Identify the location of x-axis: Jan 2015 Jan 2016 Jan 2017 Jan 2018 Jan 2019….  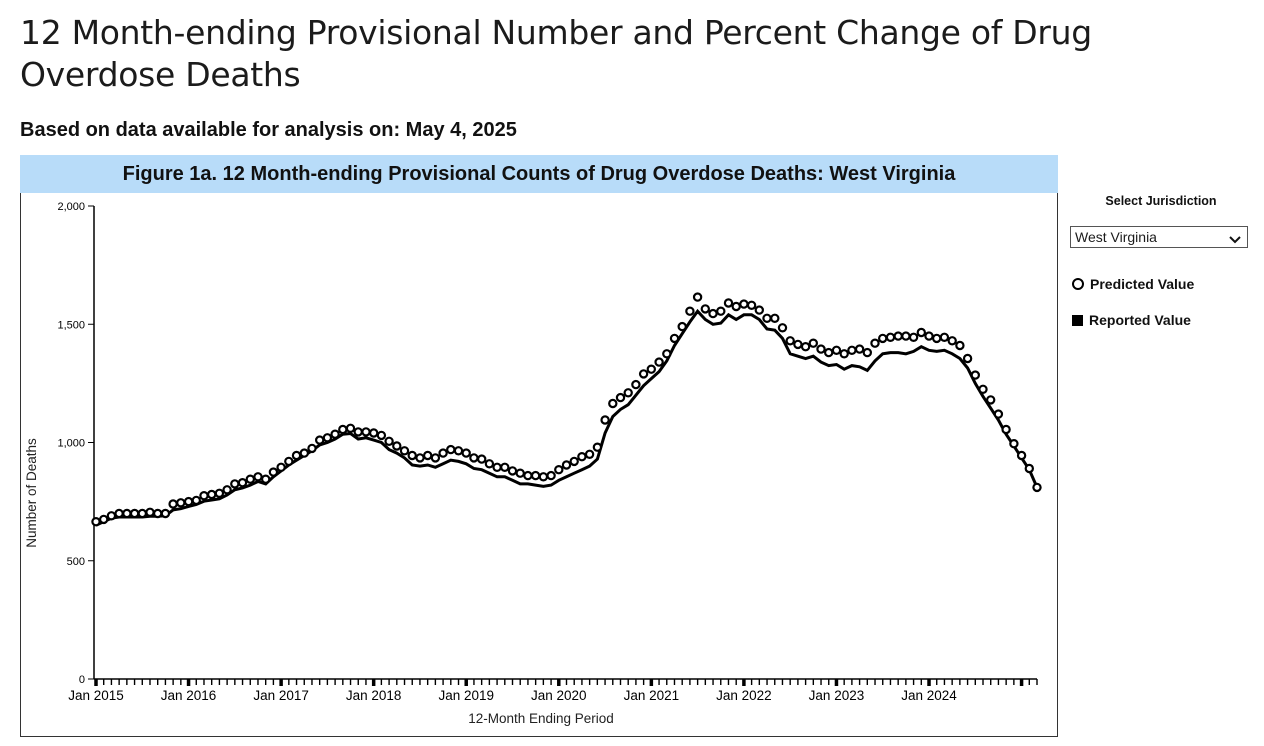
(553, 690).